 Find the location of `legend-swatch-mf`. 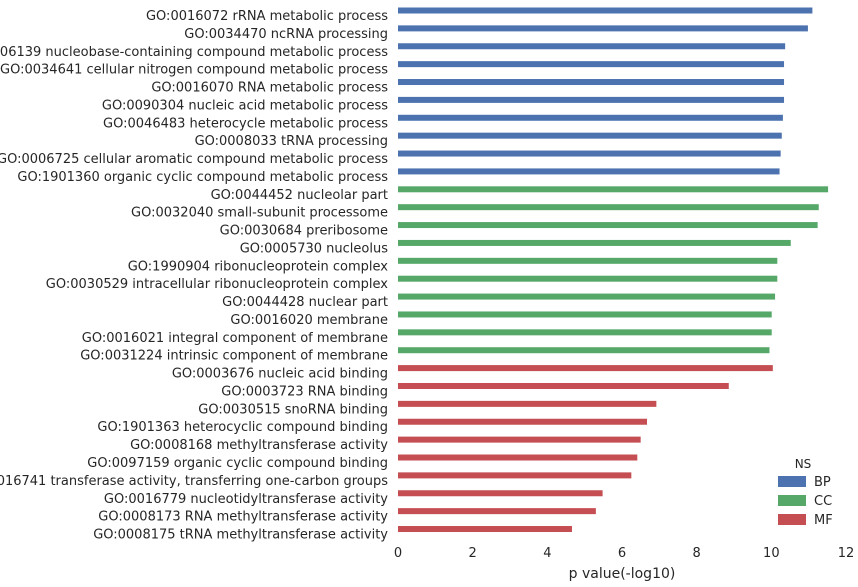

legend-swatch-mf is located at coordinates (792, 519).